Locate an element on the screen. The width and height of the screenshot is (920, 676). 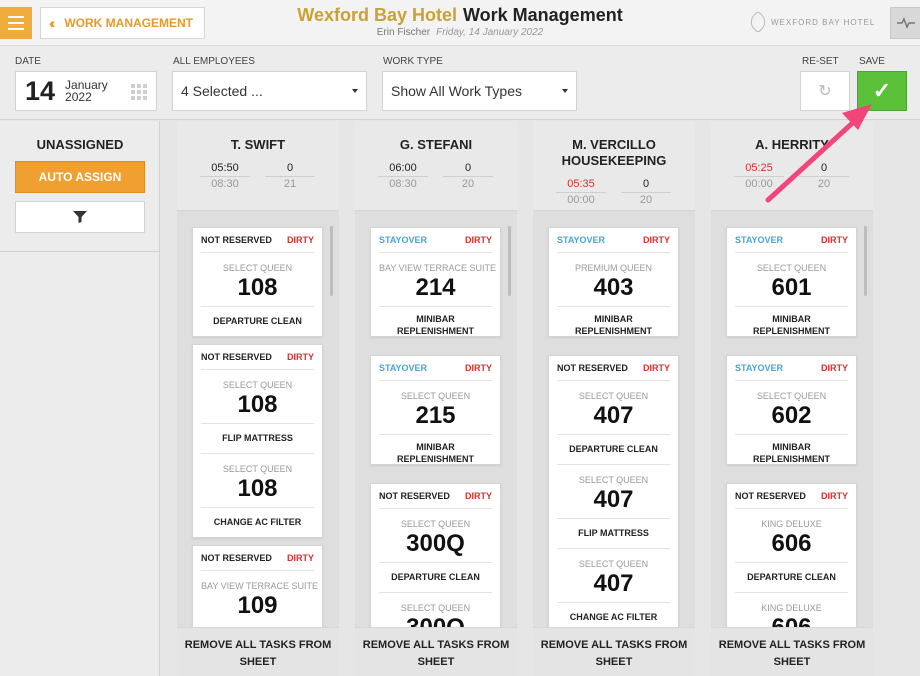
task-item: SELECT QUEEN 300Q is located at coordinates (435, 609).